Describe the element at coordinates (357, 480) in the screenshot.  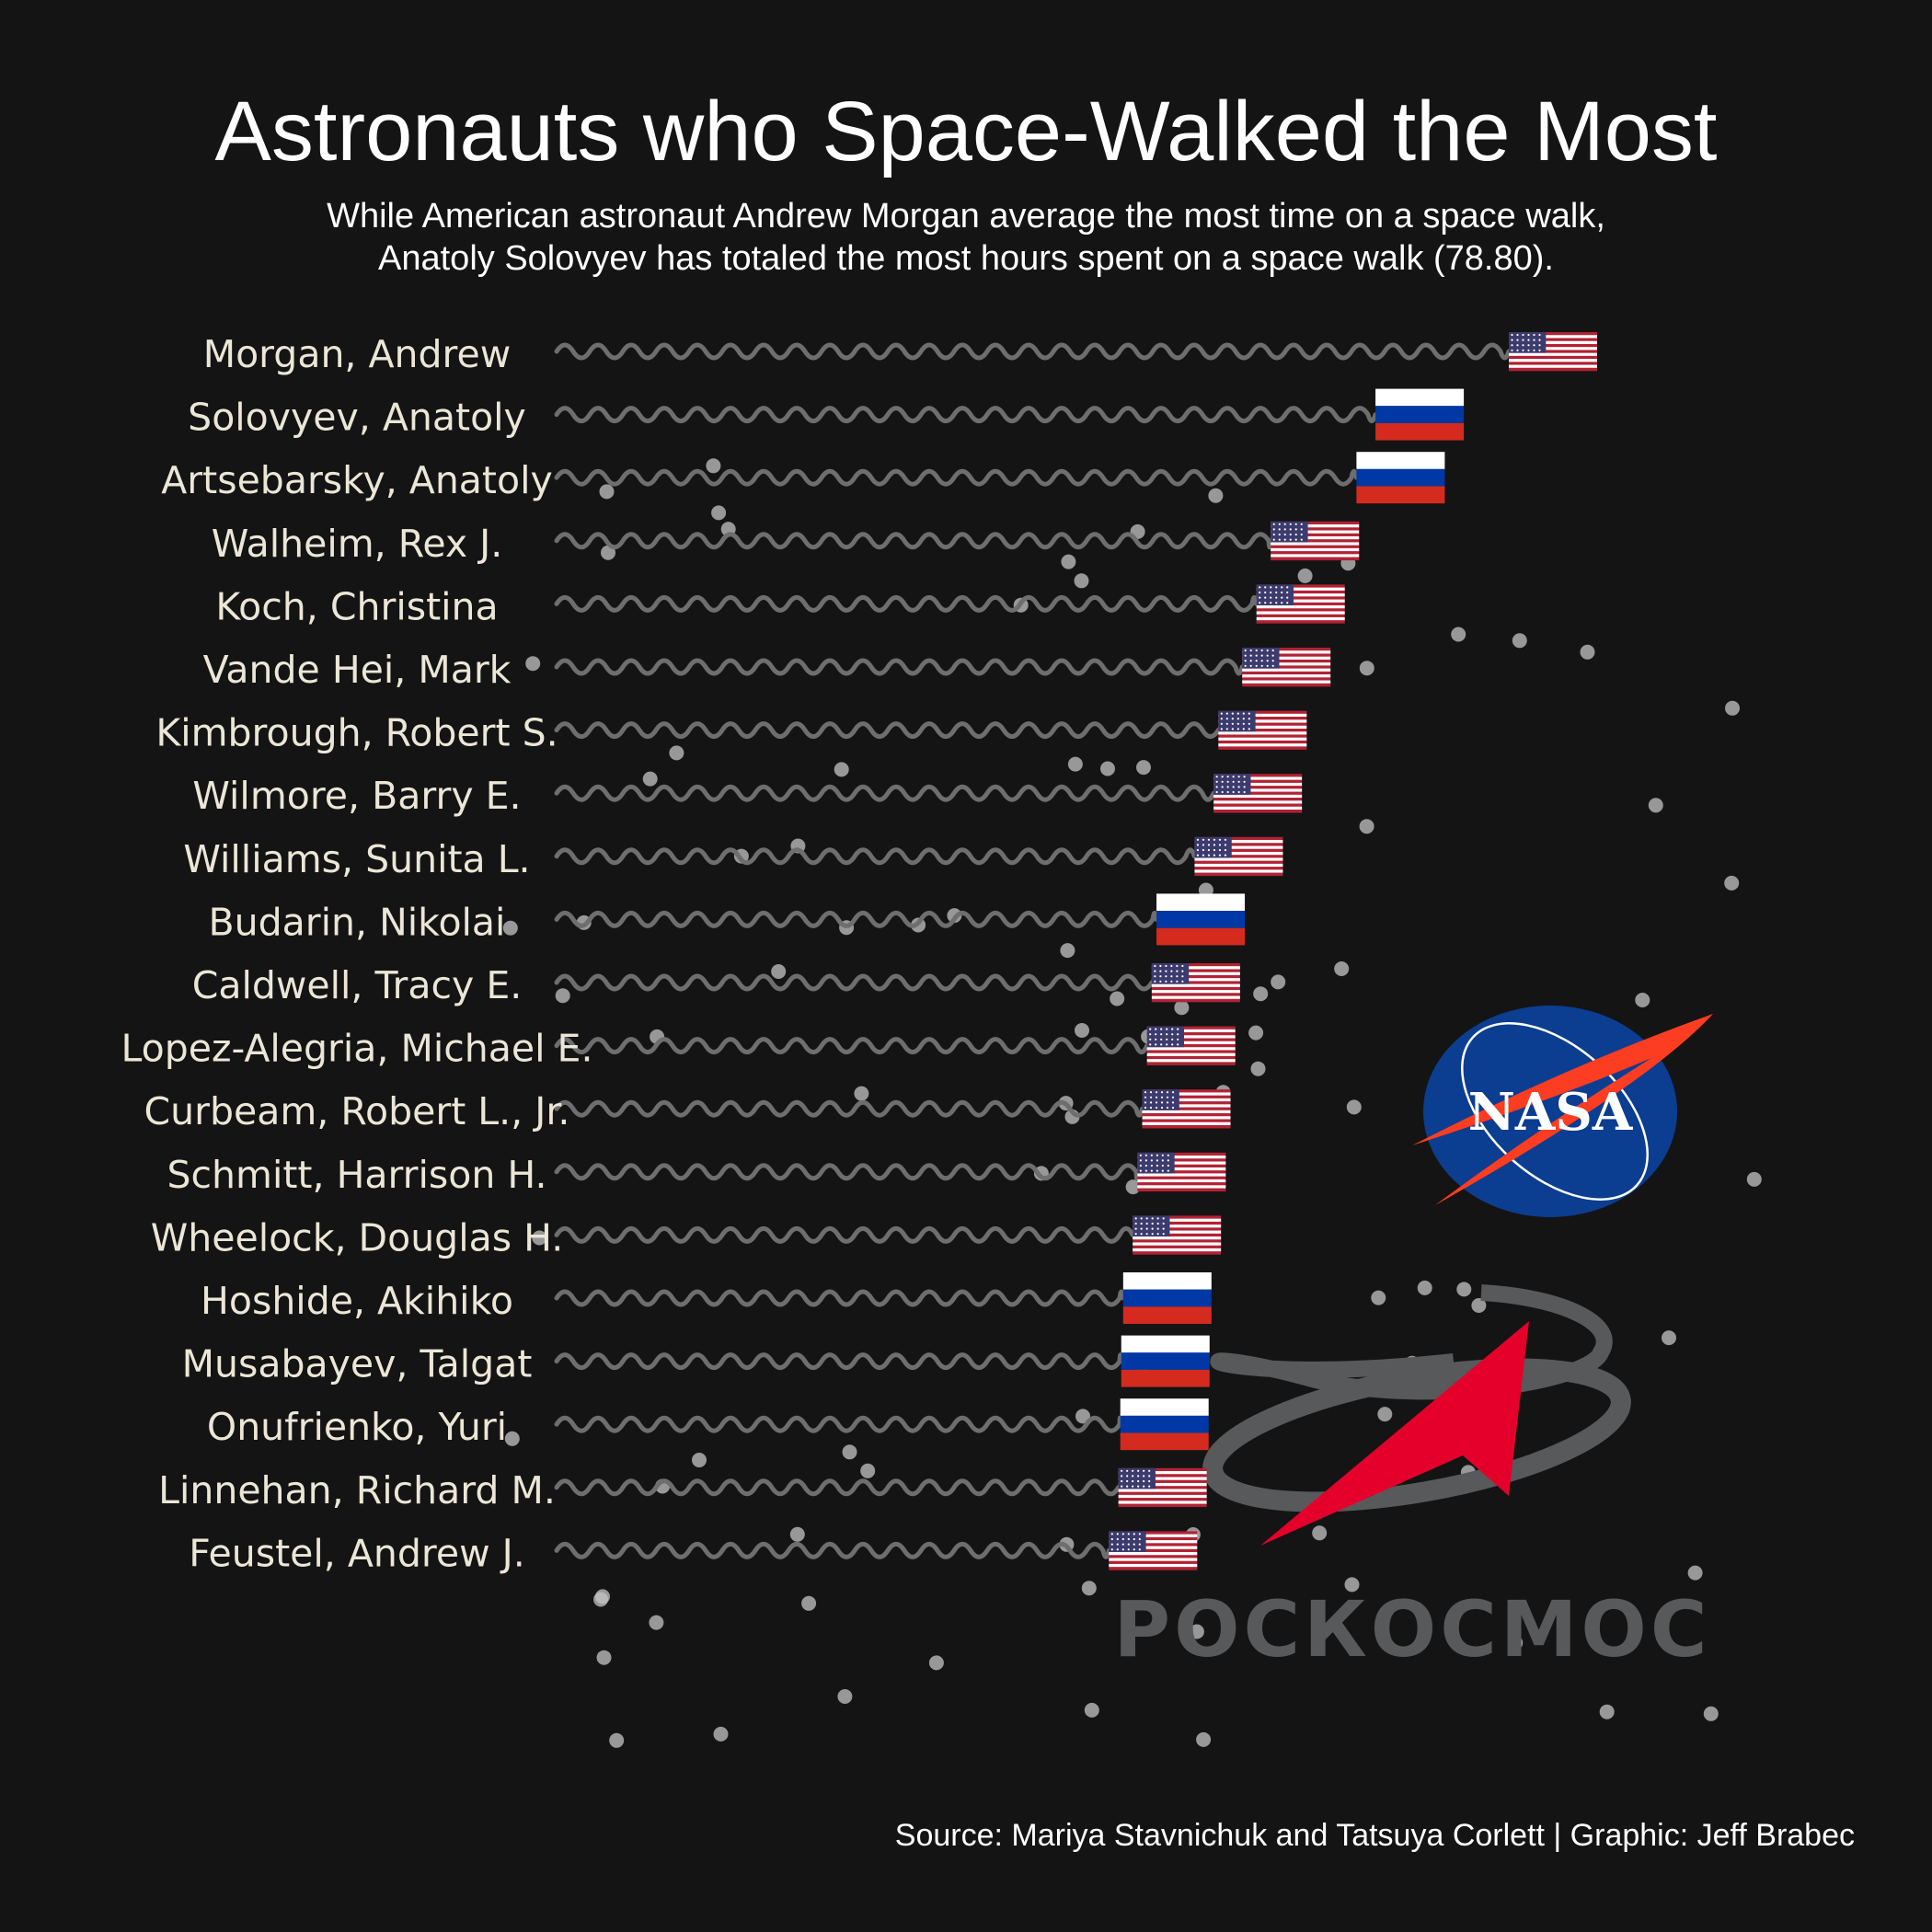
I see `astronaut-name-label: Artsebarsky, Anatoly` at that location.